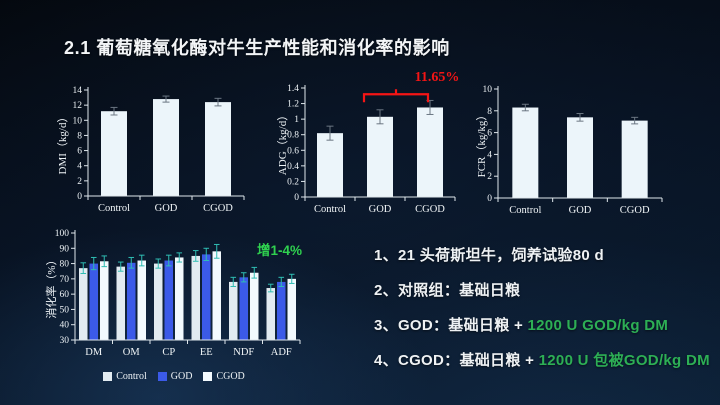 Image resolution: width=720 pixels, height=405 pixels. Describe the element at coordinates (168, 352) in the screenshot. I see `category-label: CP` at that location.